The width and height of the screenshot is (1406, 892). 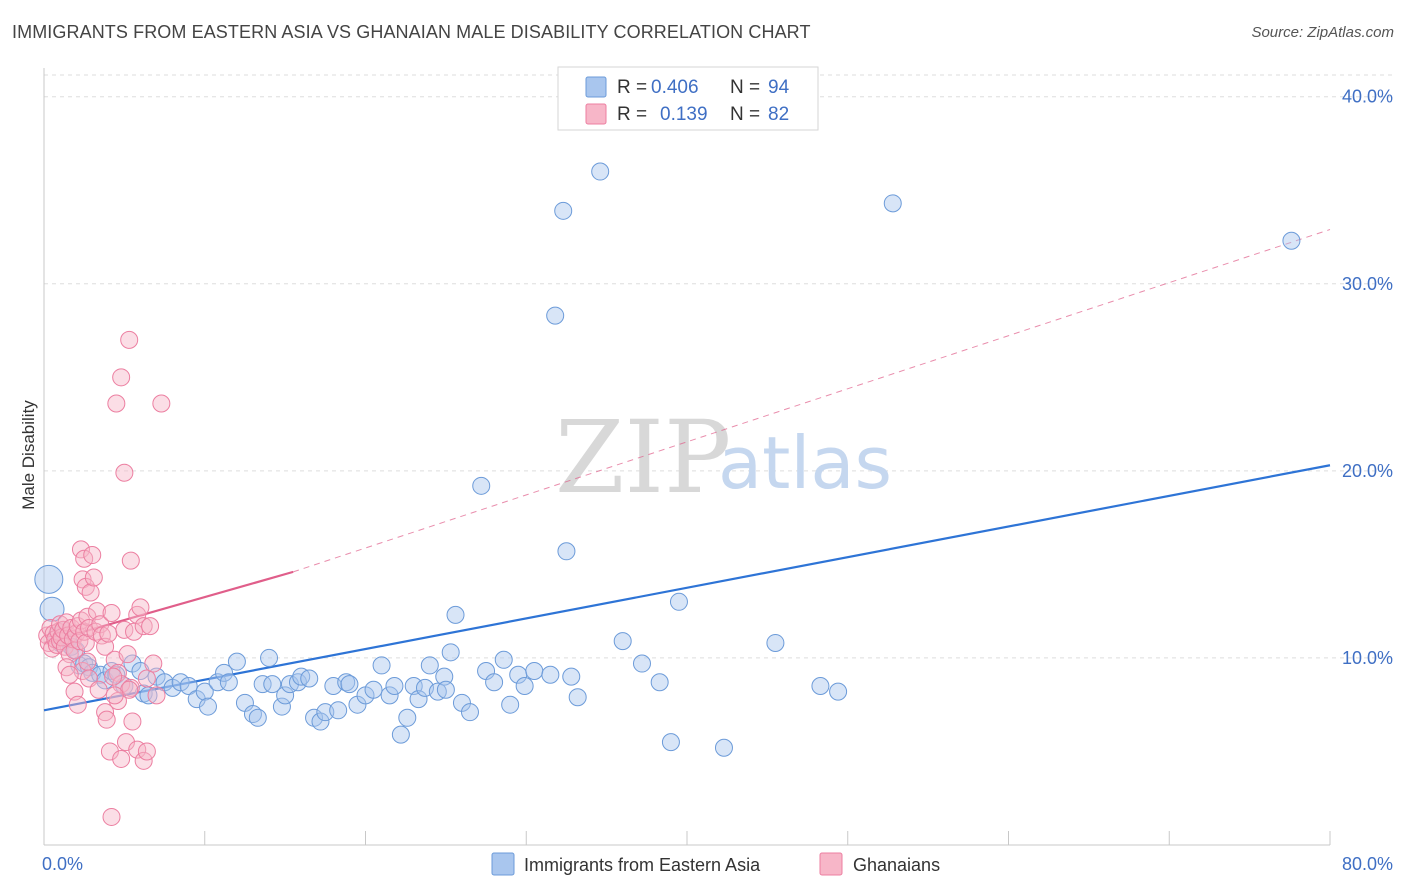 What do you see at coordinates (675, 87) in the screenshot?
I see `legend-r-value-blue: 0.406` at bounding box center [675, 87].